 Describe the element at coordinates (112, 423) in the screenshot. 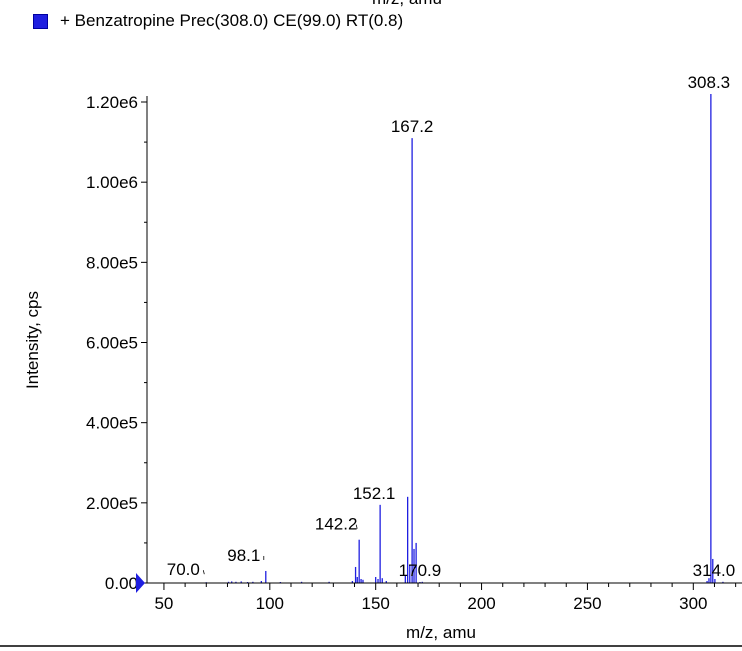

I see `y-tick-label: 4.00e5` at that location.